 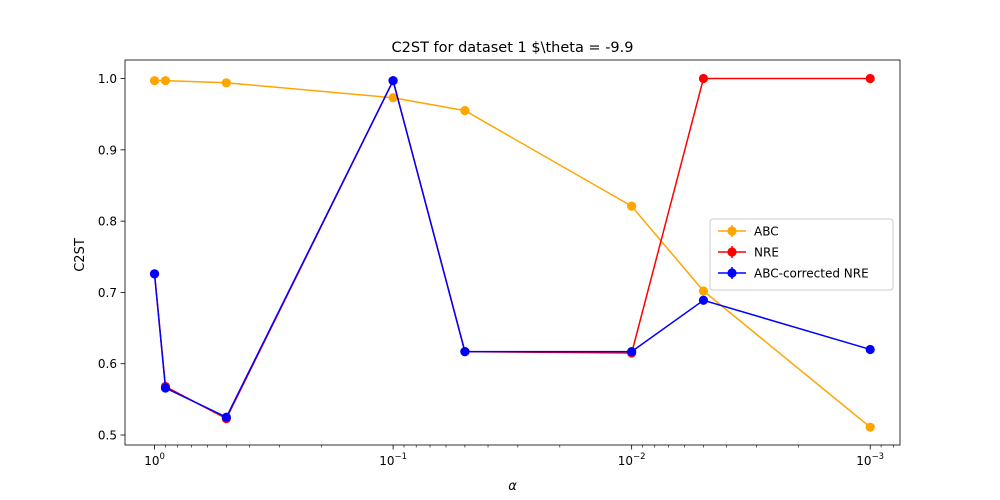 I want to click on legend-box, so click(x=801, y=254).